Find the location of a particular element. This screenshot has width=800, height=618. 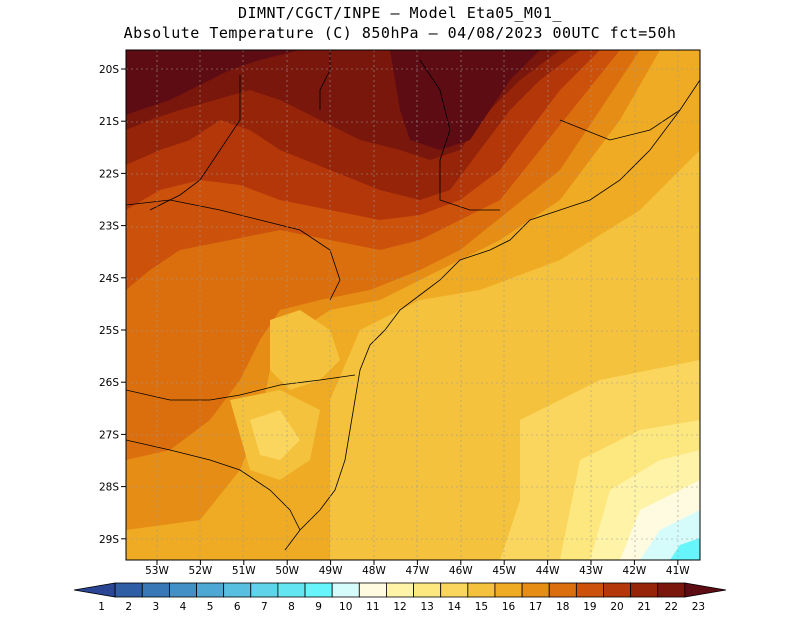

colorbar-label: 16 is located at coordinates (509, 607).